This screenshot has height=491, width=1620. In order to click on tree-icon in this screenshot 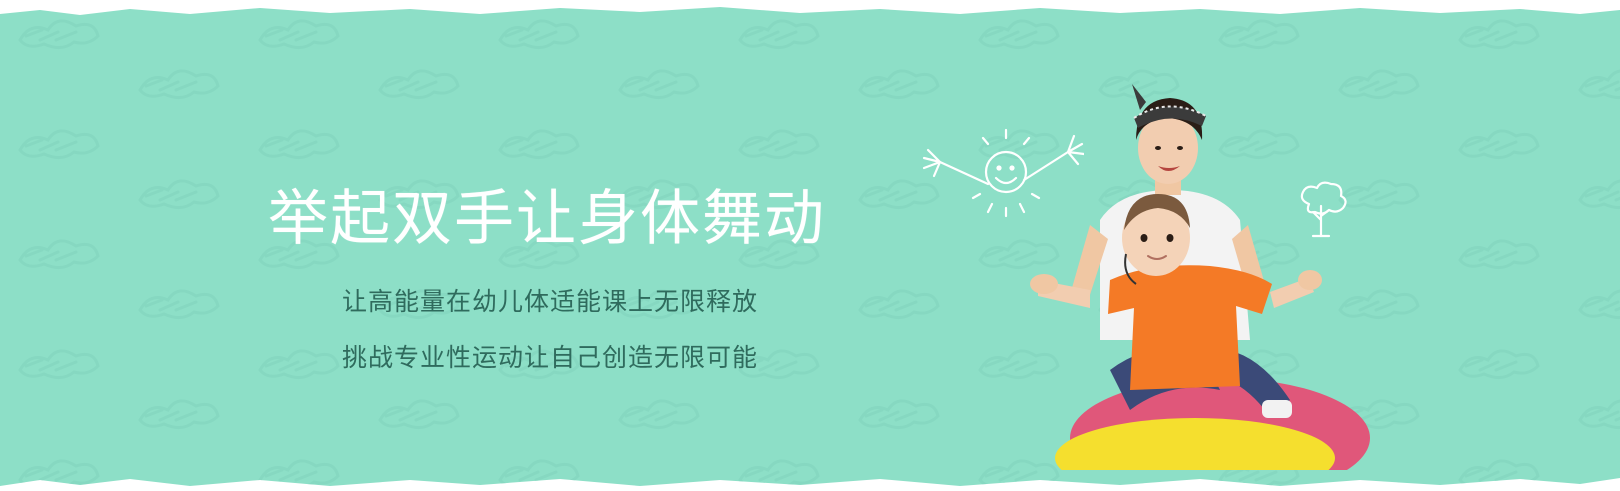, I will do `click(1323, 209)`.